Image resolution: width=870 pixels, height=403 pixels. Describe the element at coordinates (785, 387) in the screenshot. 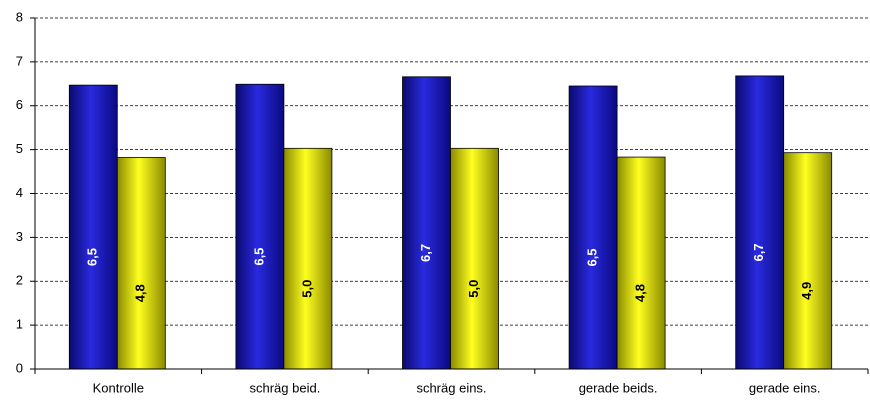

I see `x-tick-label: gerade eins.` at that location.